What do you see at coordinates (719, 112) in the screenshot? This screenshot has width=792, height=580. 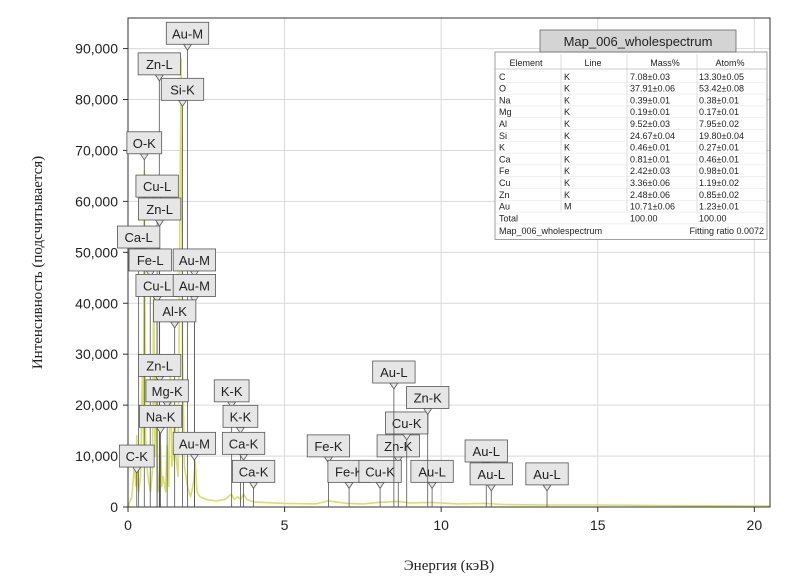 I see `table-cell: 0.17±0.01` at bounding box center [719, 112].